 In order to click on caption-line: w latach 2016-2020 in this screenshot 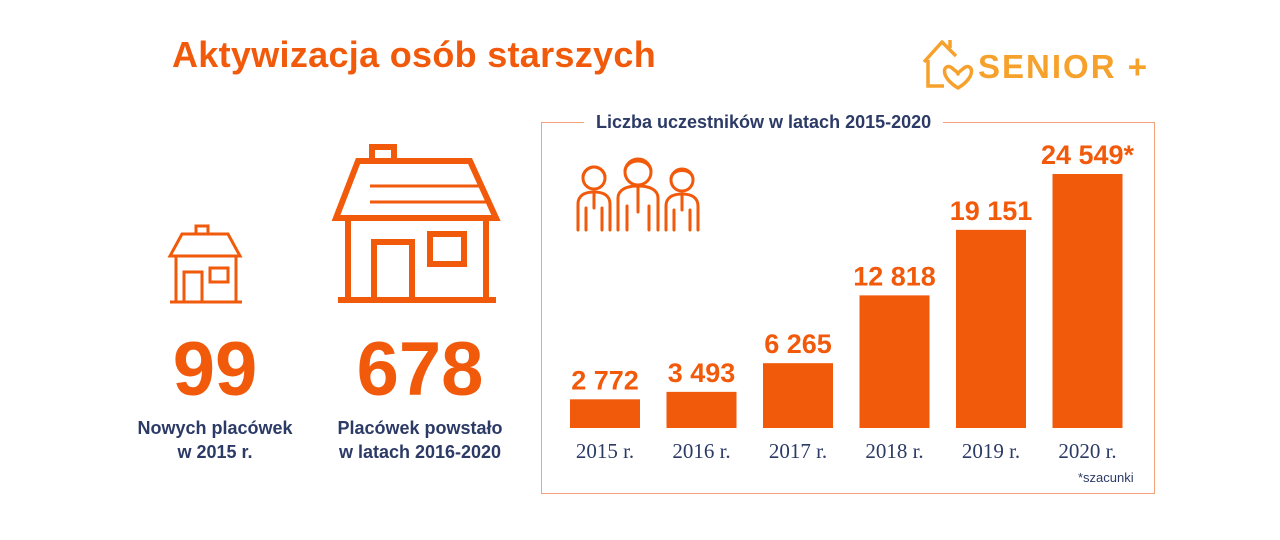, I will do `click(420, 452)`.